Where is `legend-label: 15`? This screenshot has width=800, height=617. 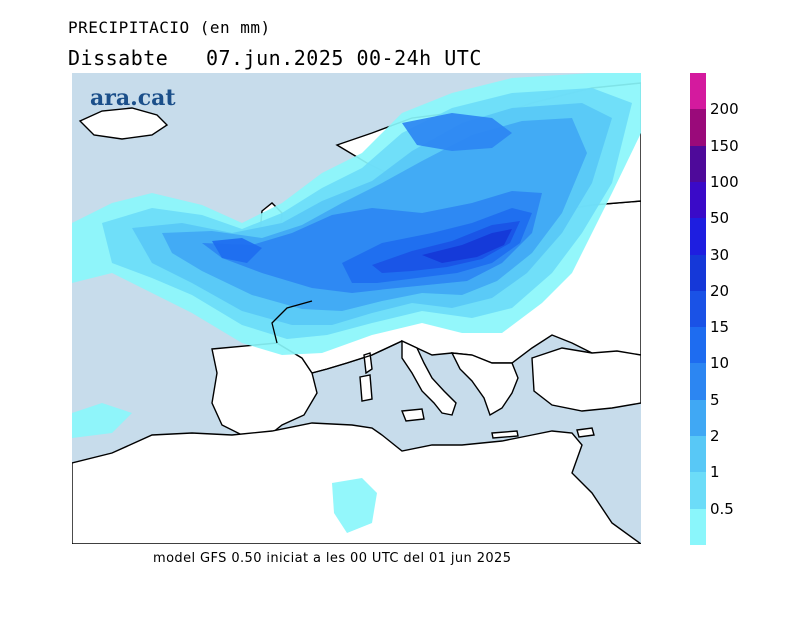
legend-label: 15 is located at coordinates (720, 327).